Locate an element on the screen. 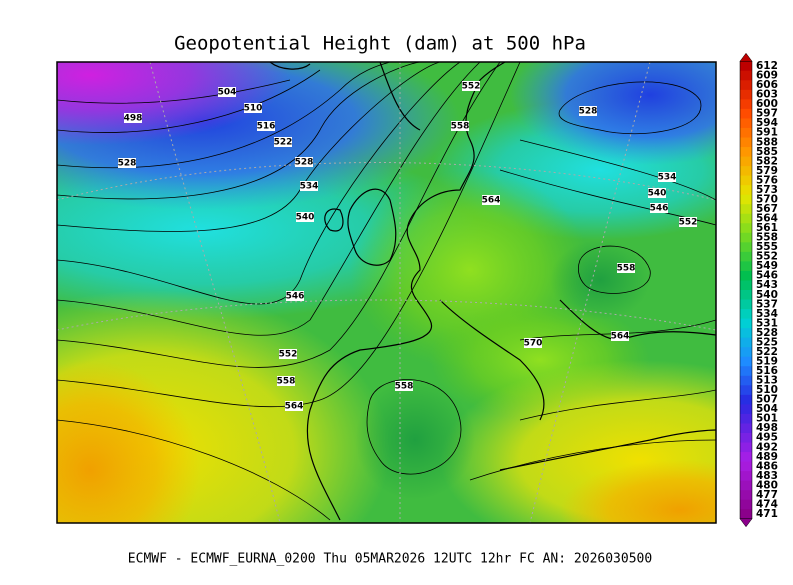  colorbar-label: 591 is located at coordinates (767, 133).